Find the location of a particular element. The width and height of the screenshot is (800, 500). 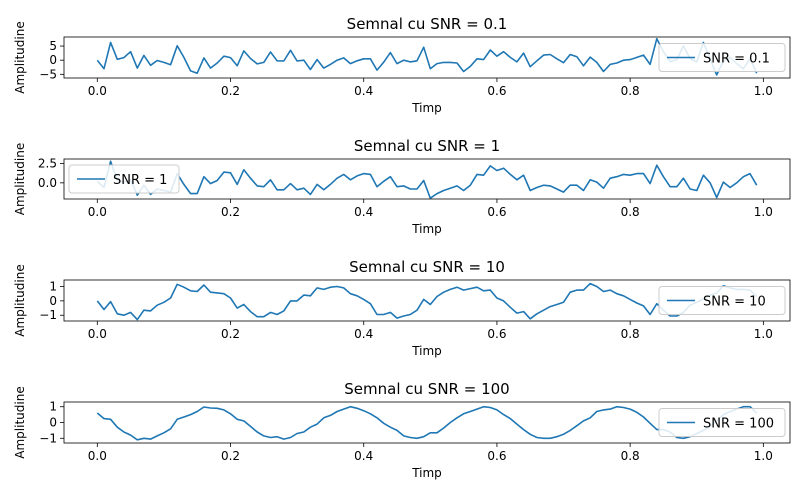

y-tick-label: −5 is located at coordinates (48, 74).